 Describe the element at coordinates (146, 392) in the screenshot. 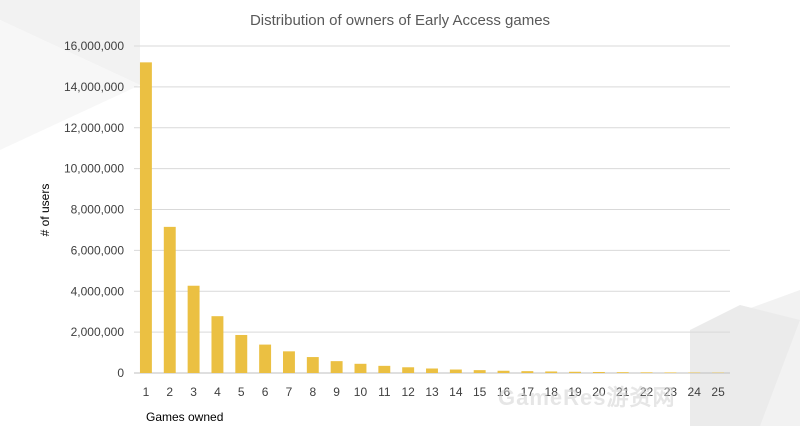

I see `x-tick-label: 1` at that location.